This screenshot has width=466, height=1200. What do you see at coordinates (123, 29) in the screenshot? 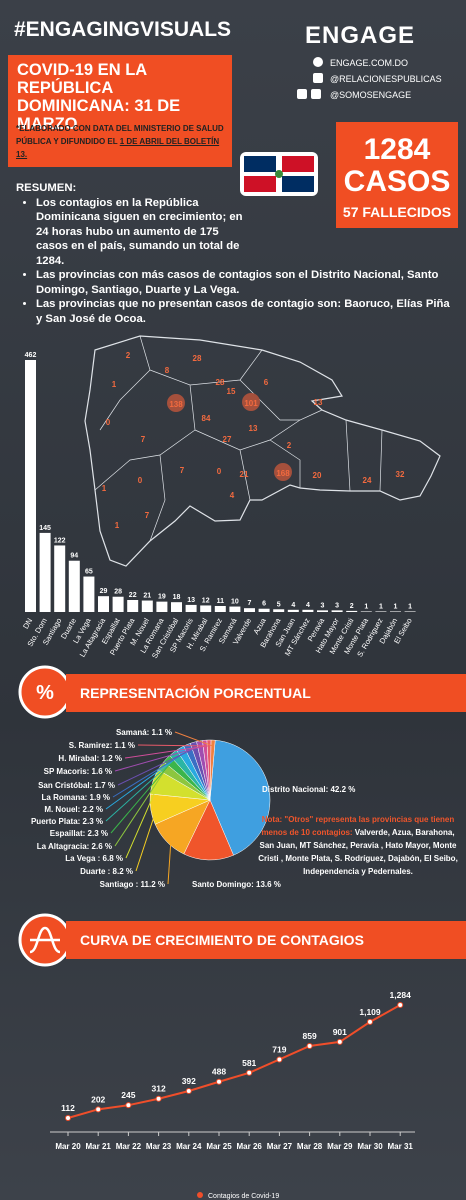
I see `hashtag: #ENGAGINGVISUALS` at bounding box center [123, 29].